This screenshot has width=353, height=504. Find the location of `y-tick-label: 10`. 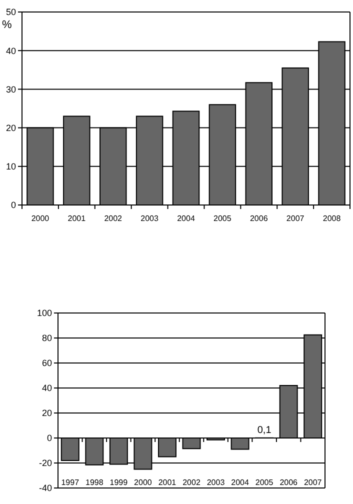

y-tick-label: 10 is located at coordinates (11, 167).